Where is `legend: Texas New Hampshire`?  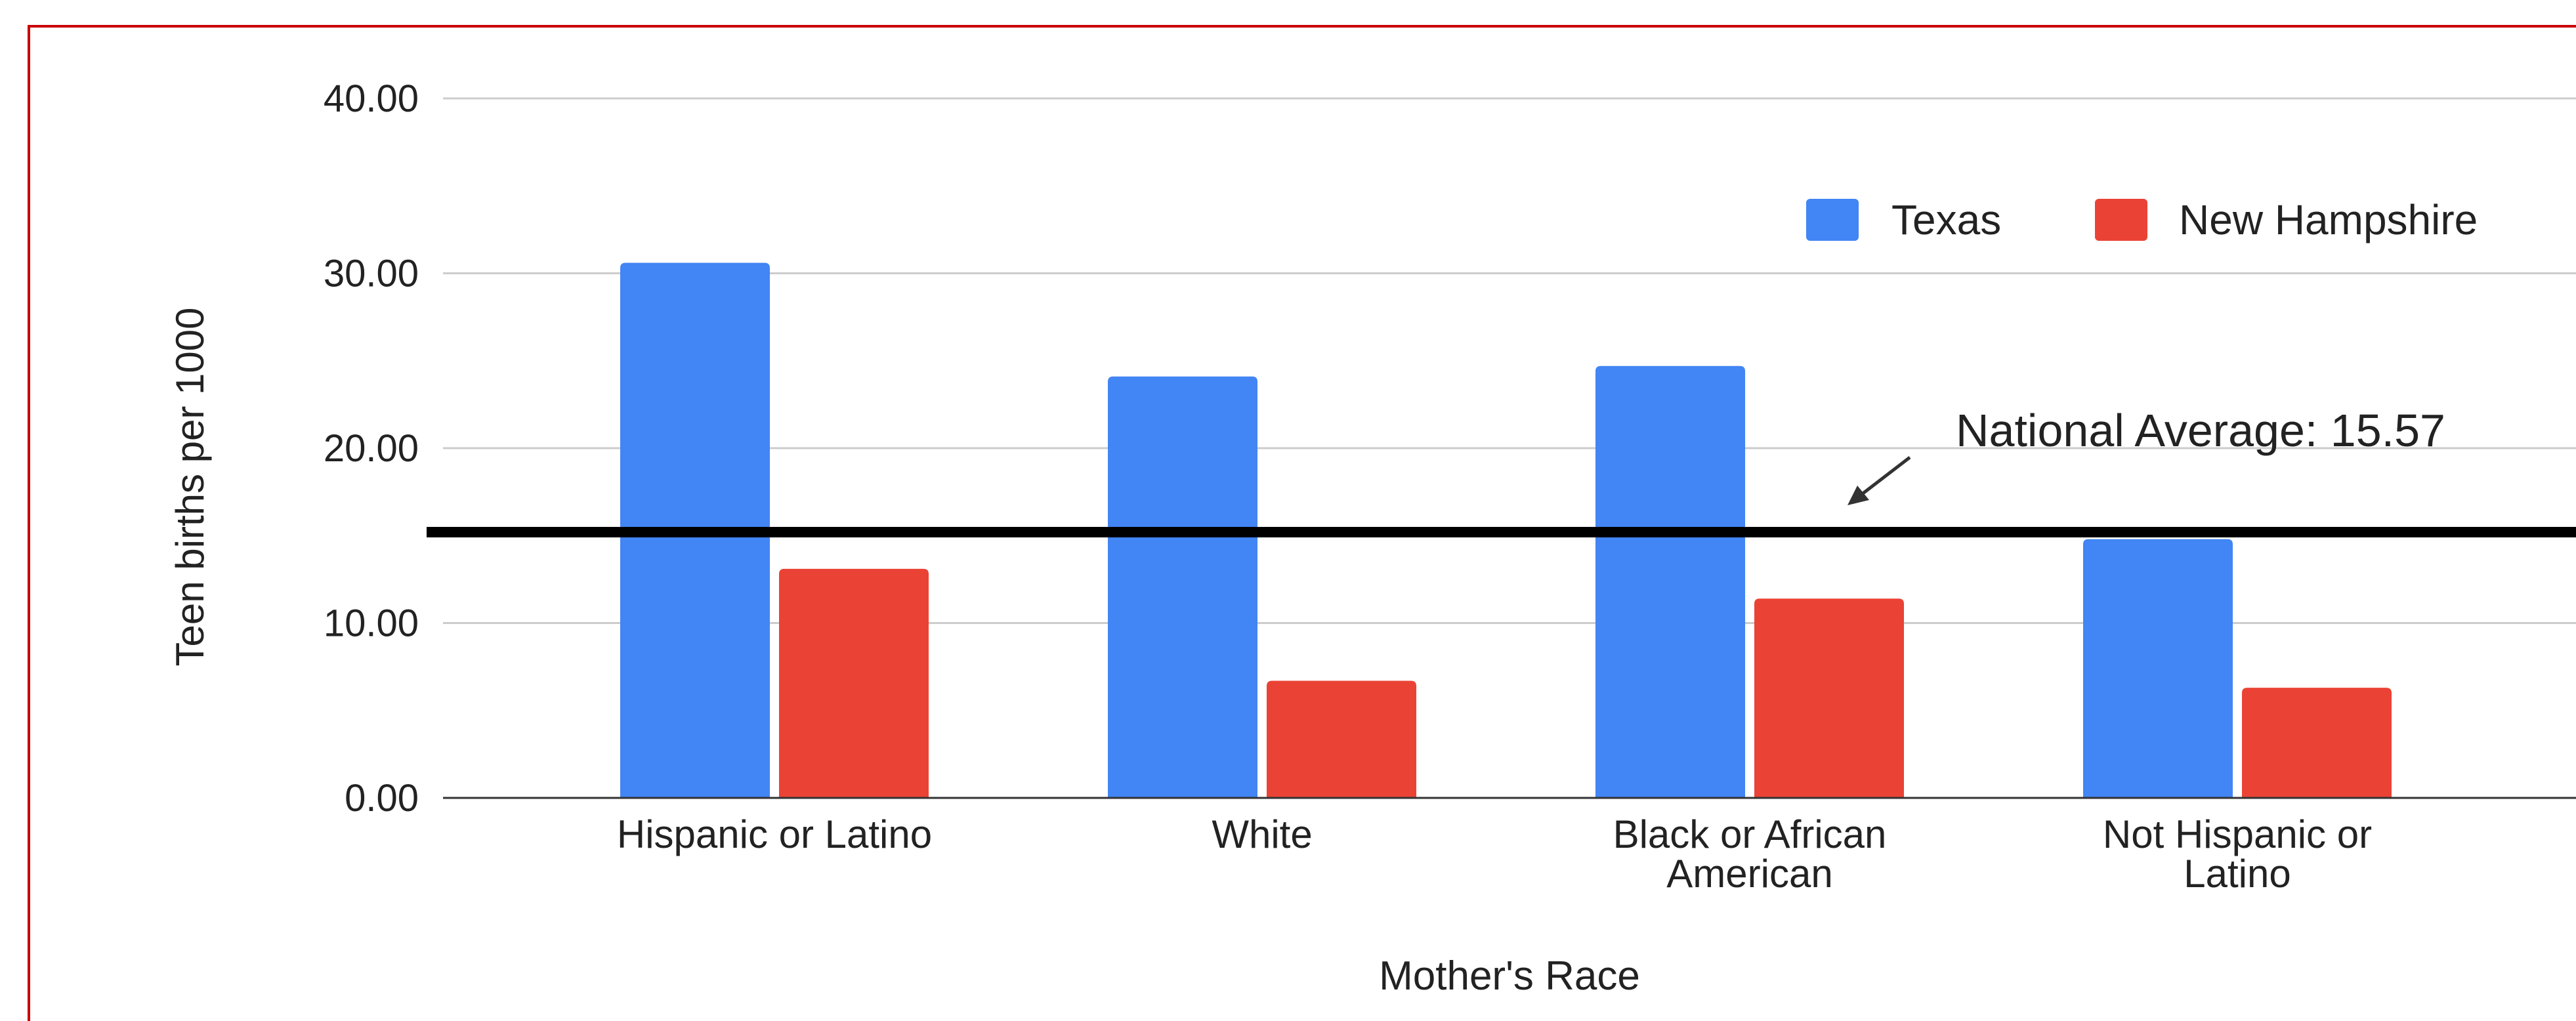
legend: Texas New Hampshire is located at coordinates (2142, 219).